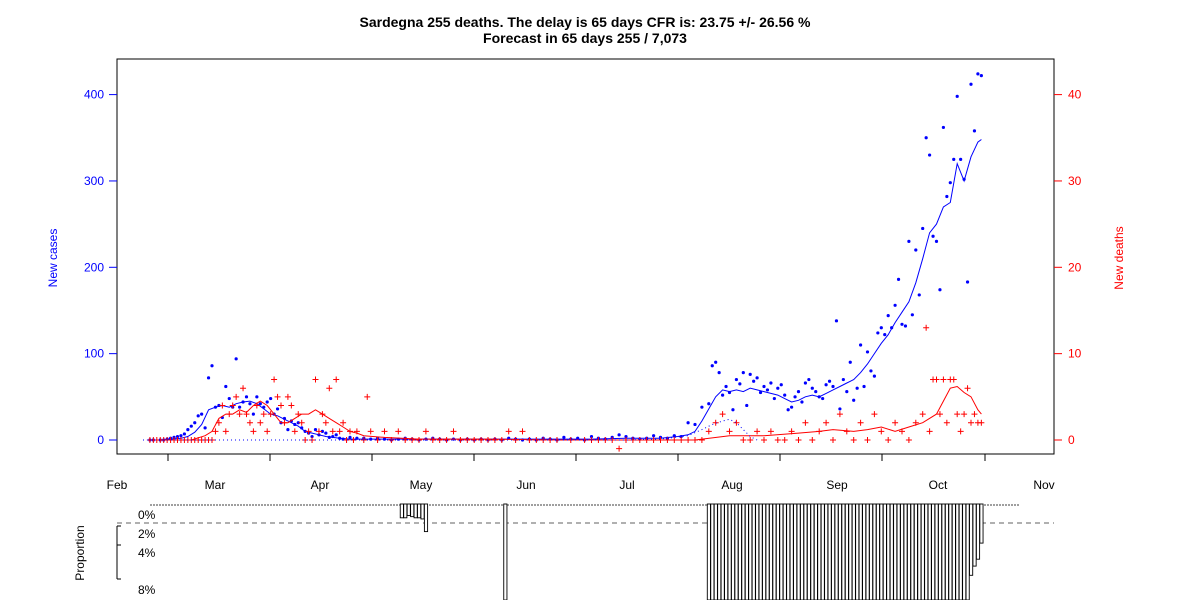 The image size is (1200, 600). What do you see at coordinates (100, 440) in the screenshot?
I see `y-left-tick-label: 0` at bounding box center [100, 440].